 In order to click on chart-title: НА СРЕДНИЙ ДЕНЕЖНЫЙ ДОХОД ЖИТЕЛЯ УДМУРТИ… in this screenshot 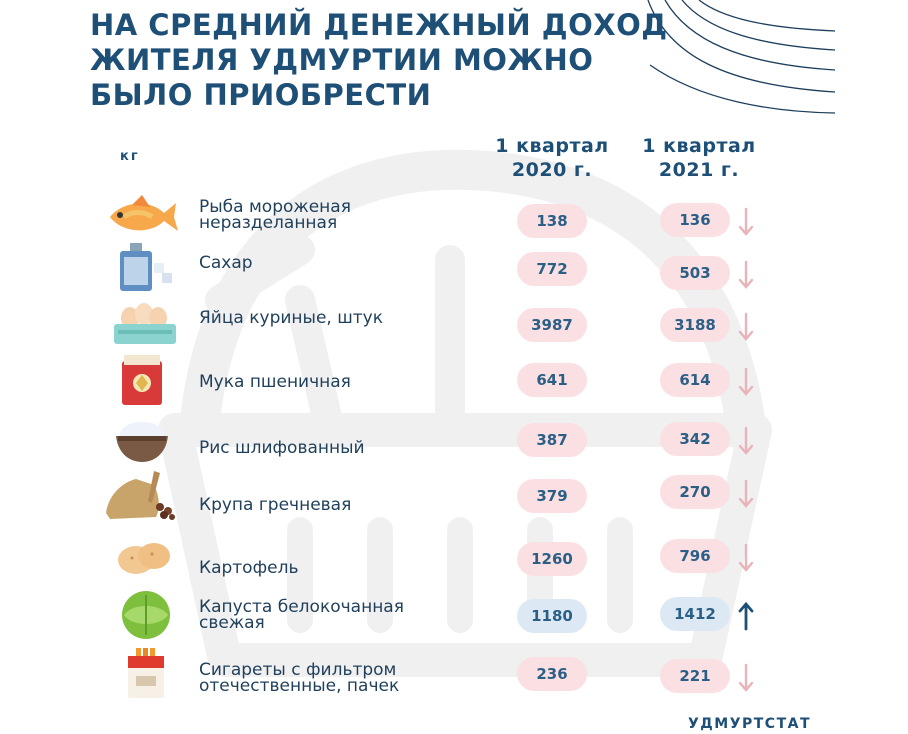, I will do `click(379, 60)`.